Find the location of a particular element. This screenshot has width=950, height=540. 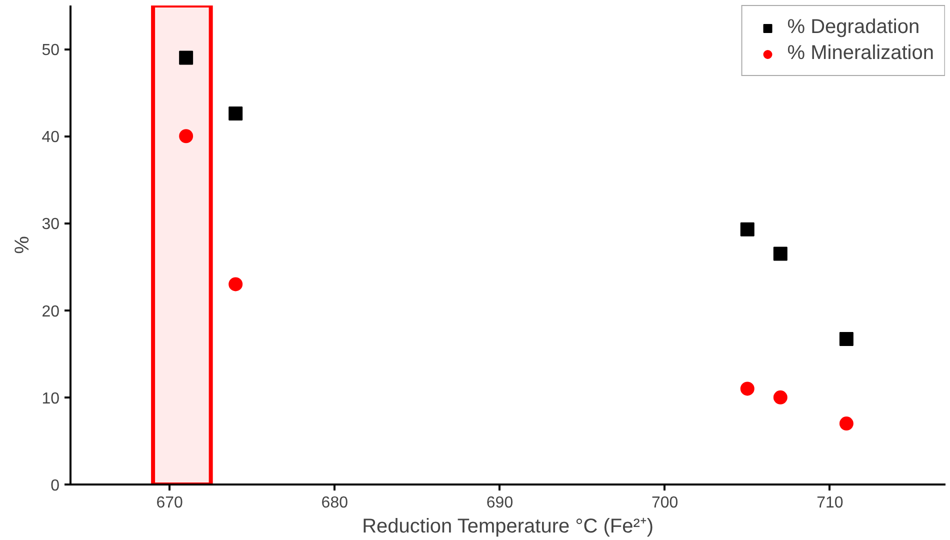

x-axis-title: Reduction Temperature °C (Fe²⁺) is located at coordinates (508, 527).